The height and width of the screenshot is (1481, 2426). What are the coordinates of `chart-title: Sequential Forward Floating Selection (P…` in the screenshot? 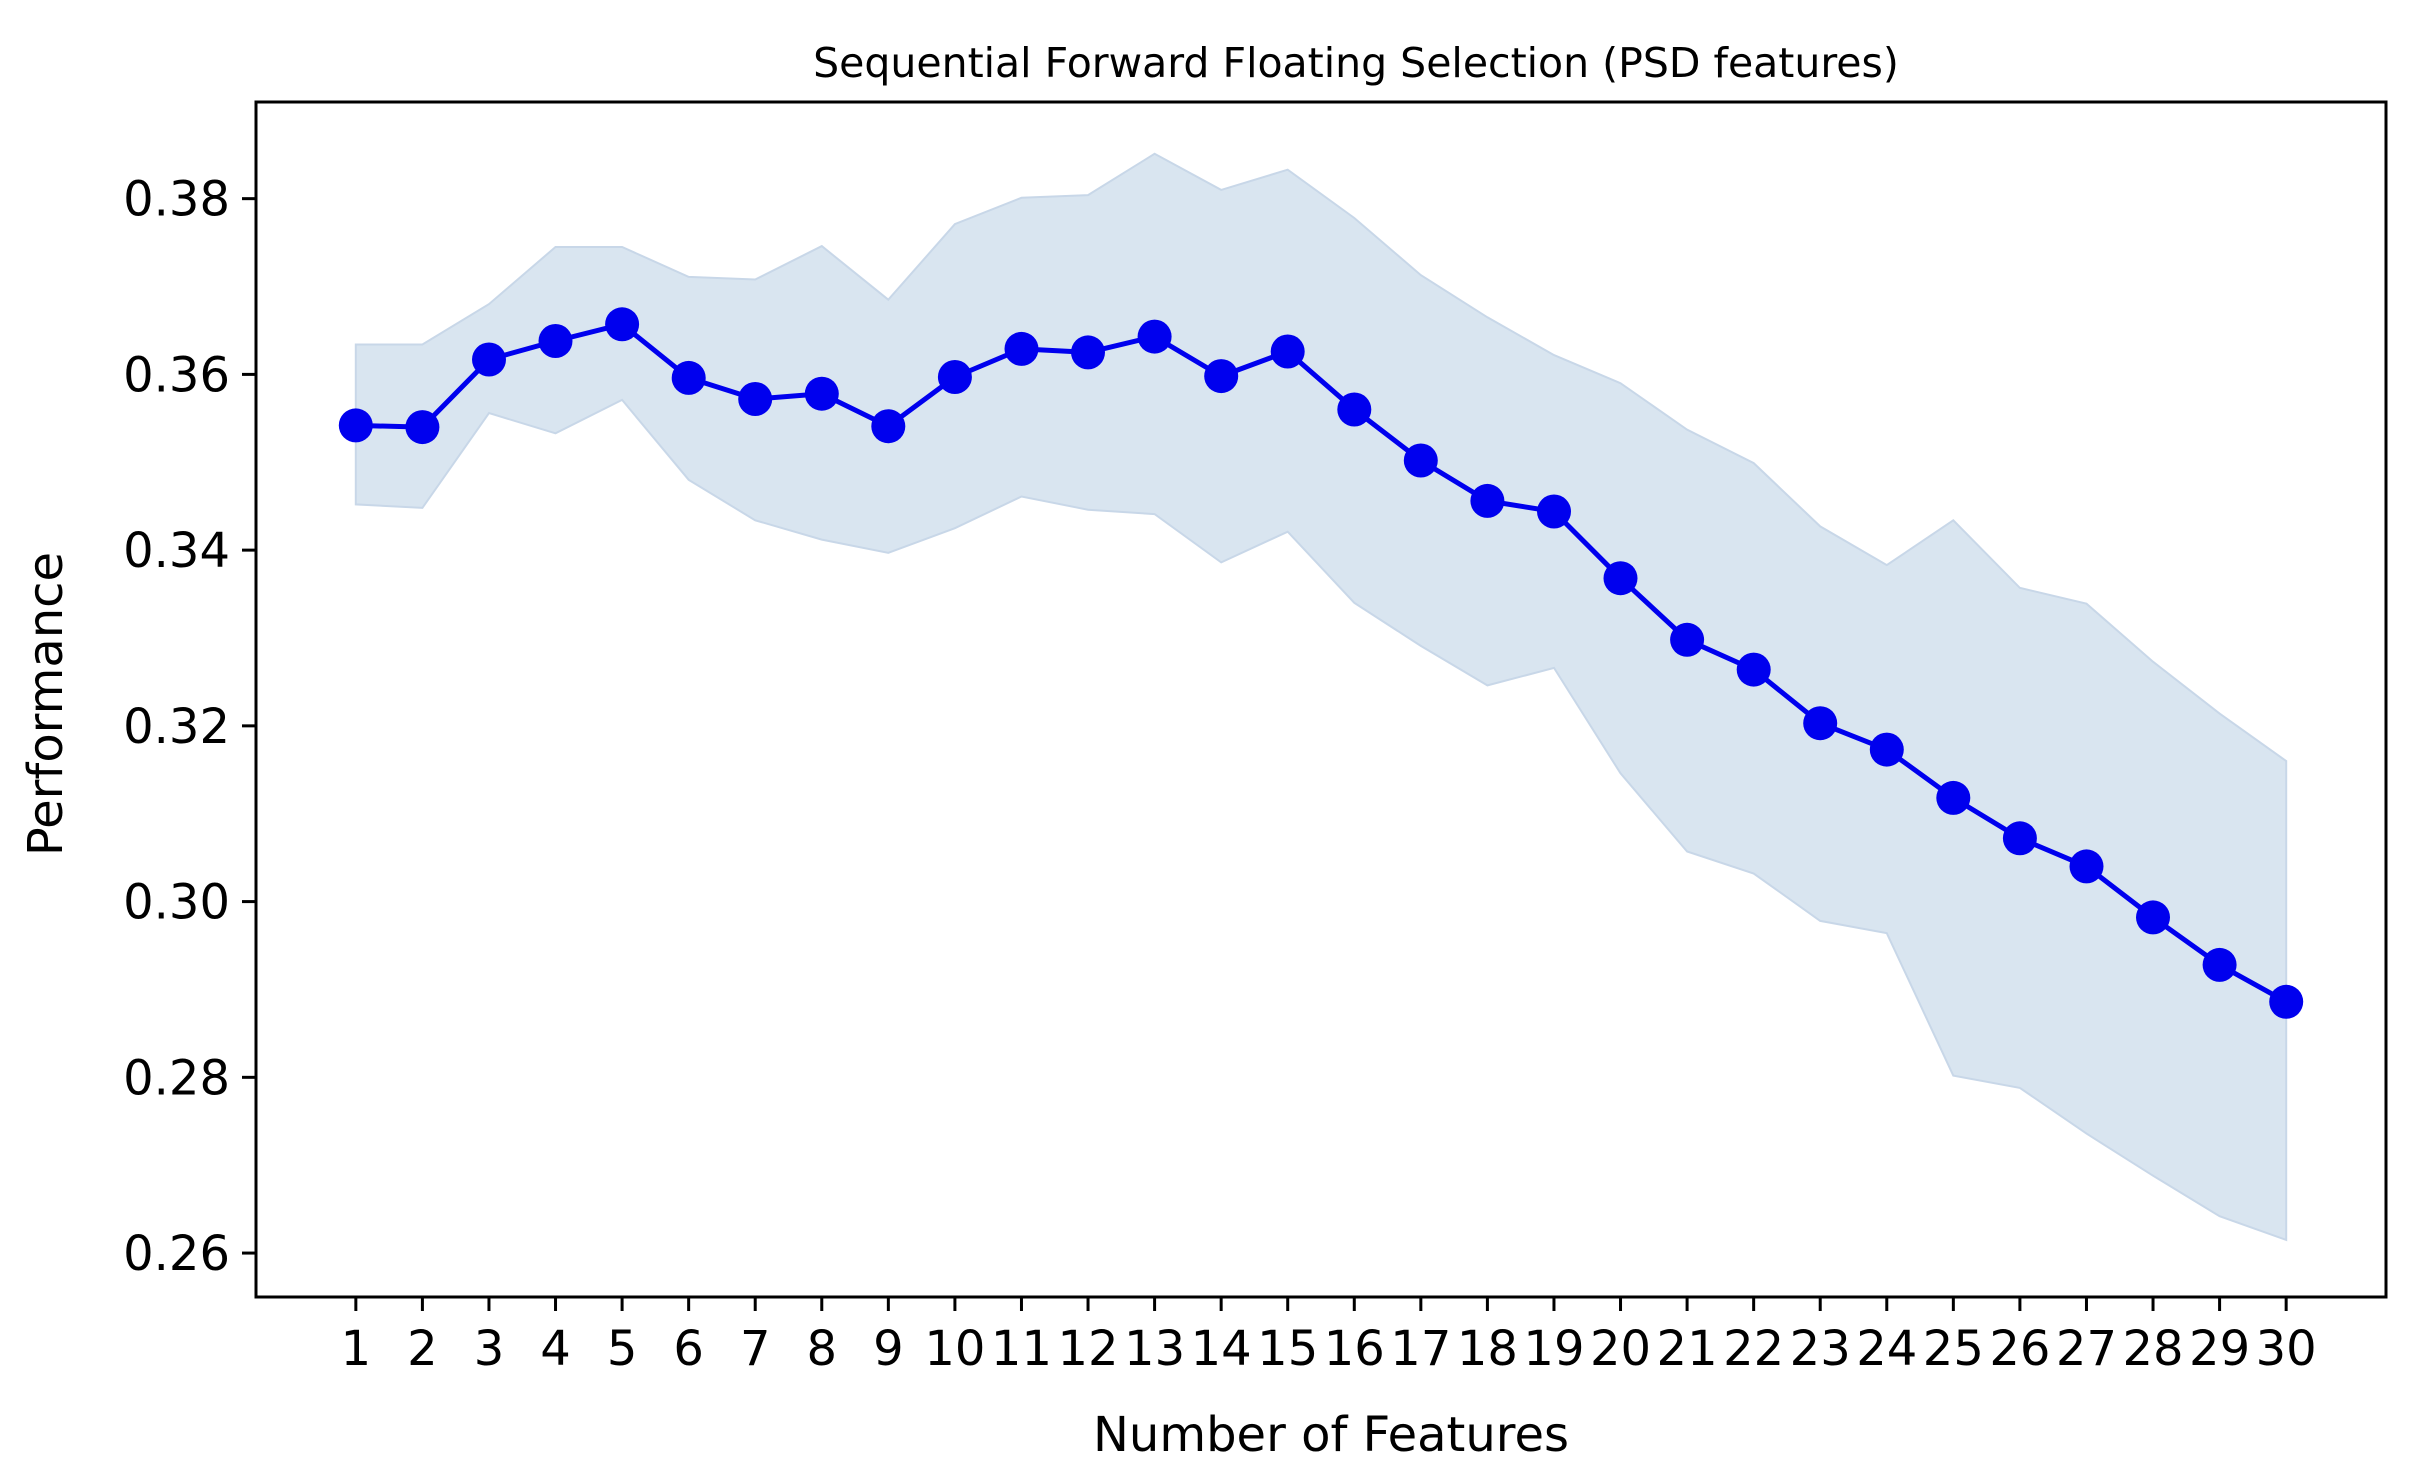 It's located at (1356, 63).